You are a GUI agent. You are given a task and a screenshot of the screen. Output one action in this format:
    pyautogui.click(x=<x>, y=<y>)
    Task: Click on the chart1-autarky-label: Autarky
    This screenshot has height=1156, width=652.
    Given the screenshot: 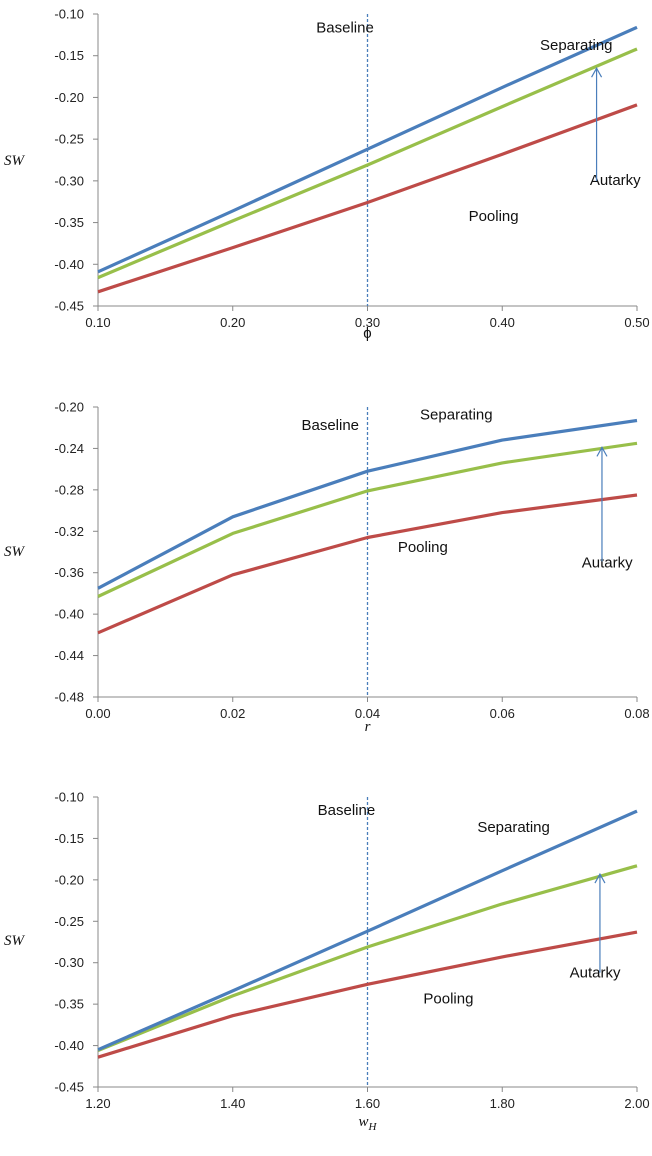 What is the action you would take?
    pyautogui.click(x=615, y=180)
    